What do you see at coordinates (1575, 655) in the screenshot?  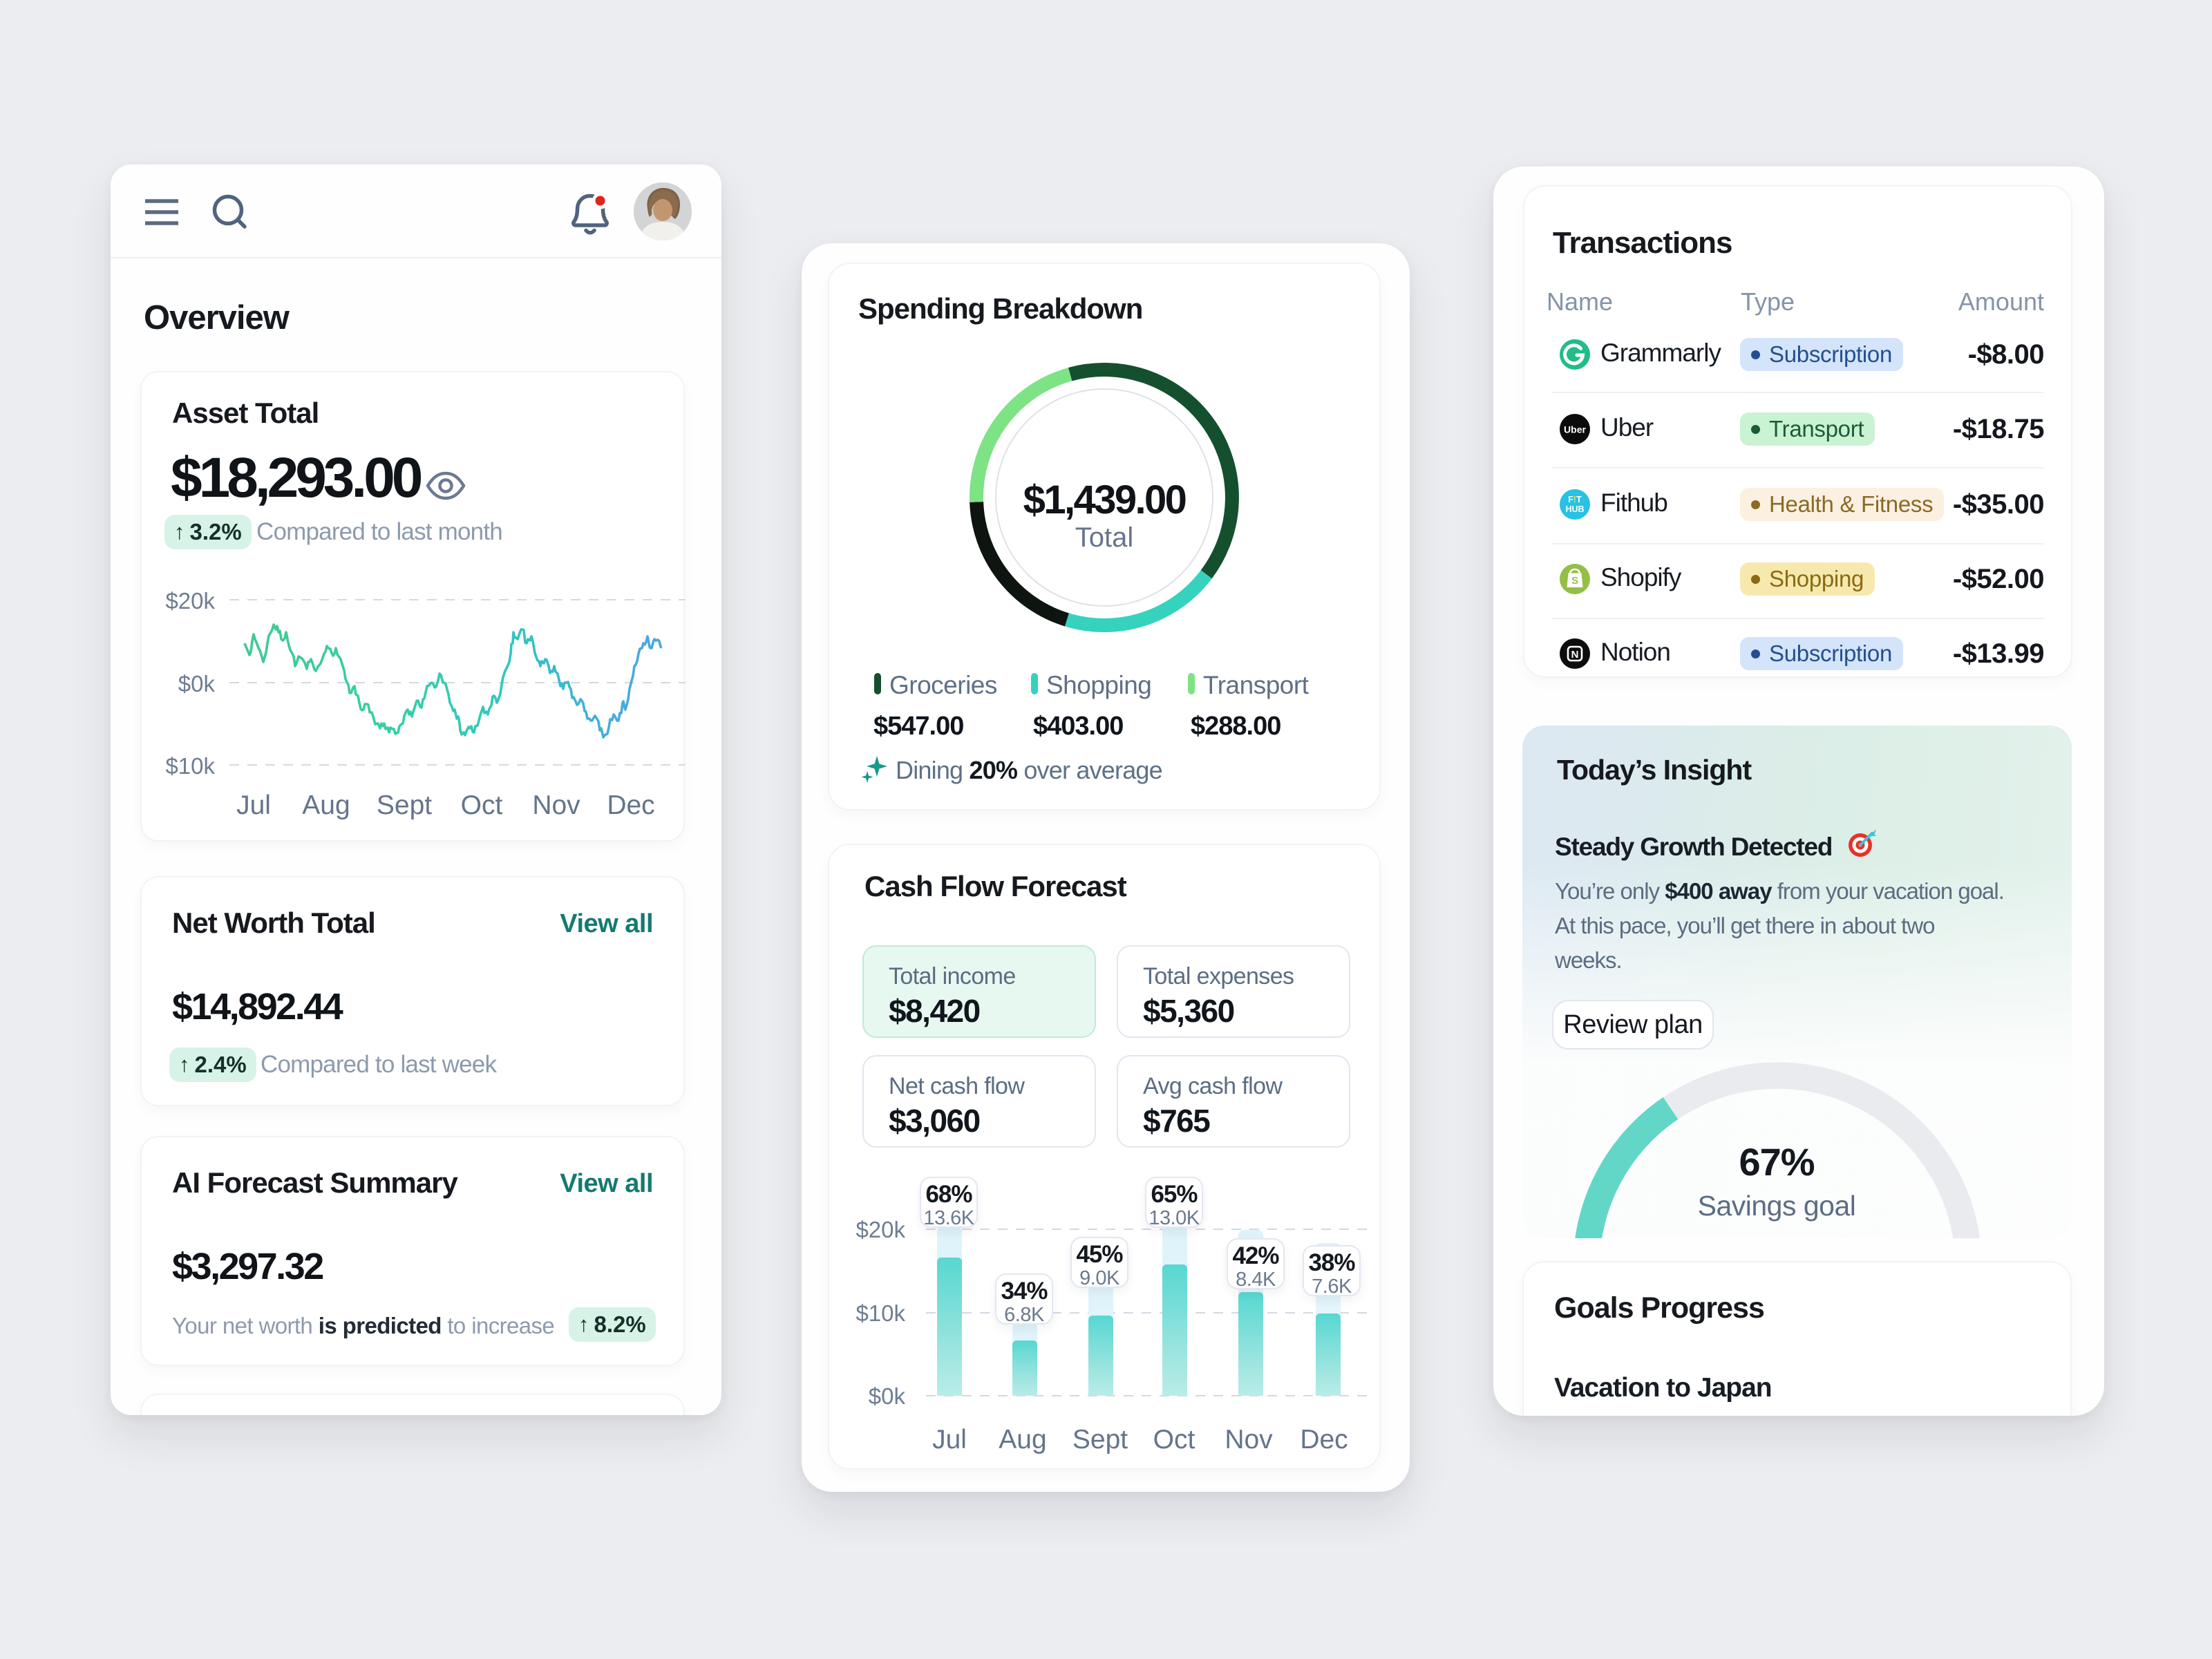 I see `svg-text: N` at bounding box center [1575, 655].